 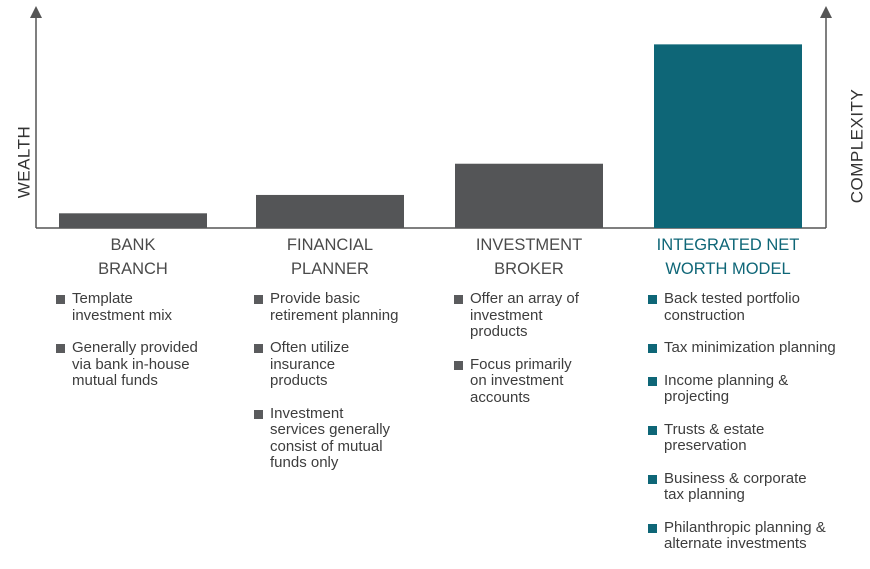 What do you see at coordinates (826, 12) in the screenshot?
I see `y-axis-right-arrow` at bounding box center [826, 12].